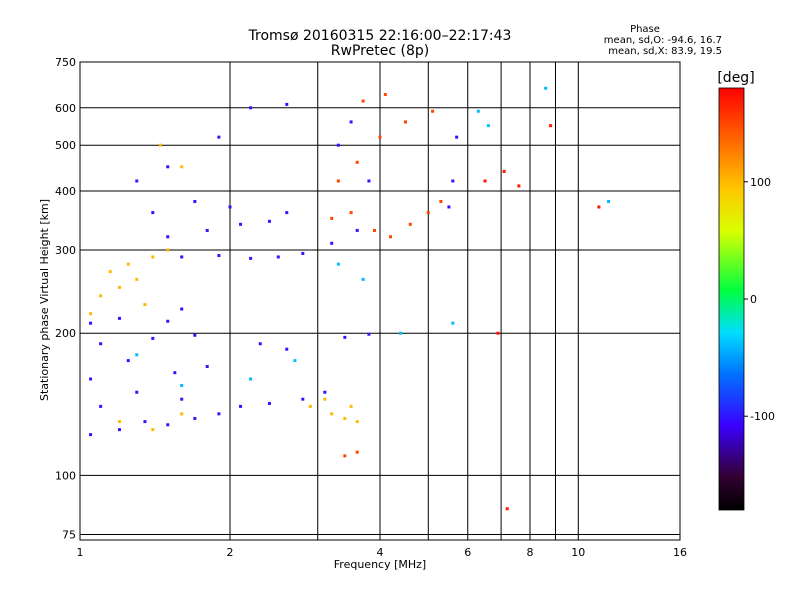 This screenshot has width=800, height=604. I want to click on y-tick-label: 500, so click(65, 145).